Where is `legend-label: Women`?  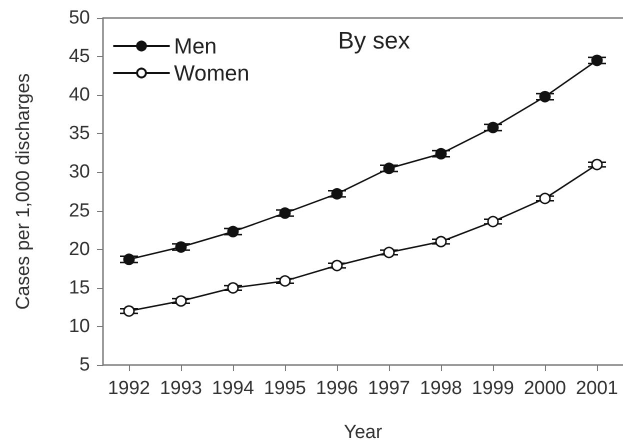
legend-label: Women is located at coordinates (212, 73).